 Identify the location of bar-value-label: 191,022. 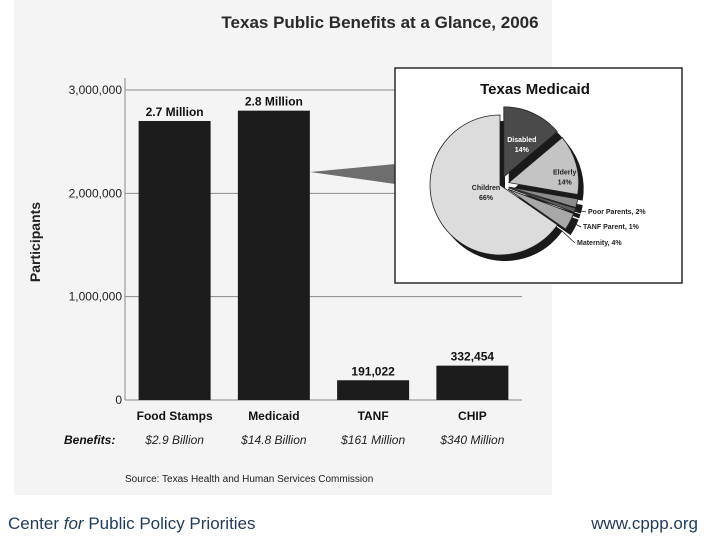
(373, 371).